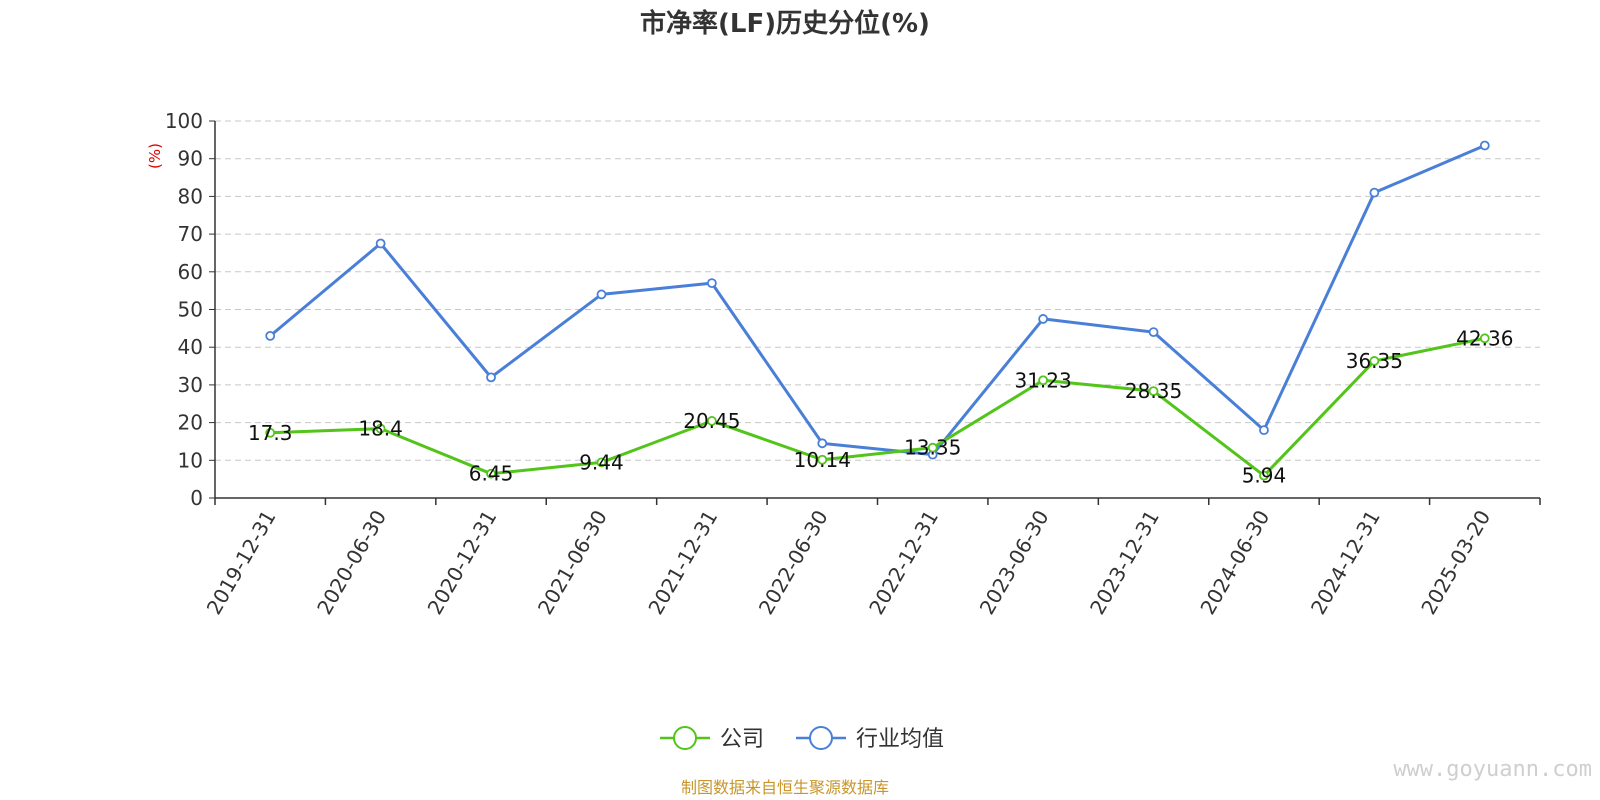  I want to click on data-label: 20.45, so click(711, 421).